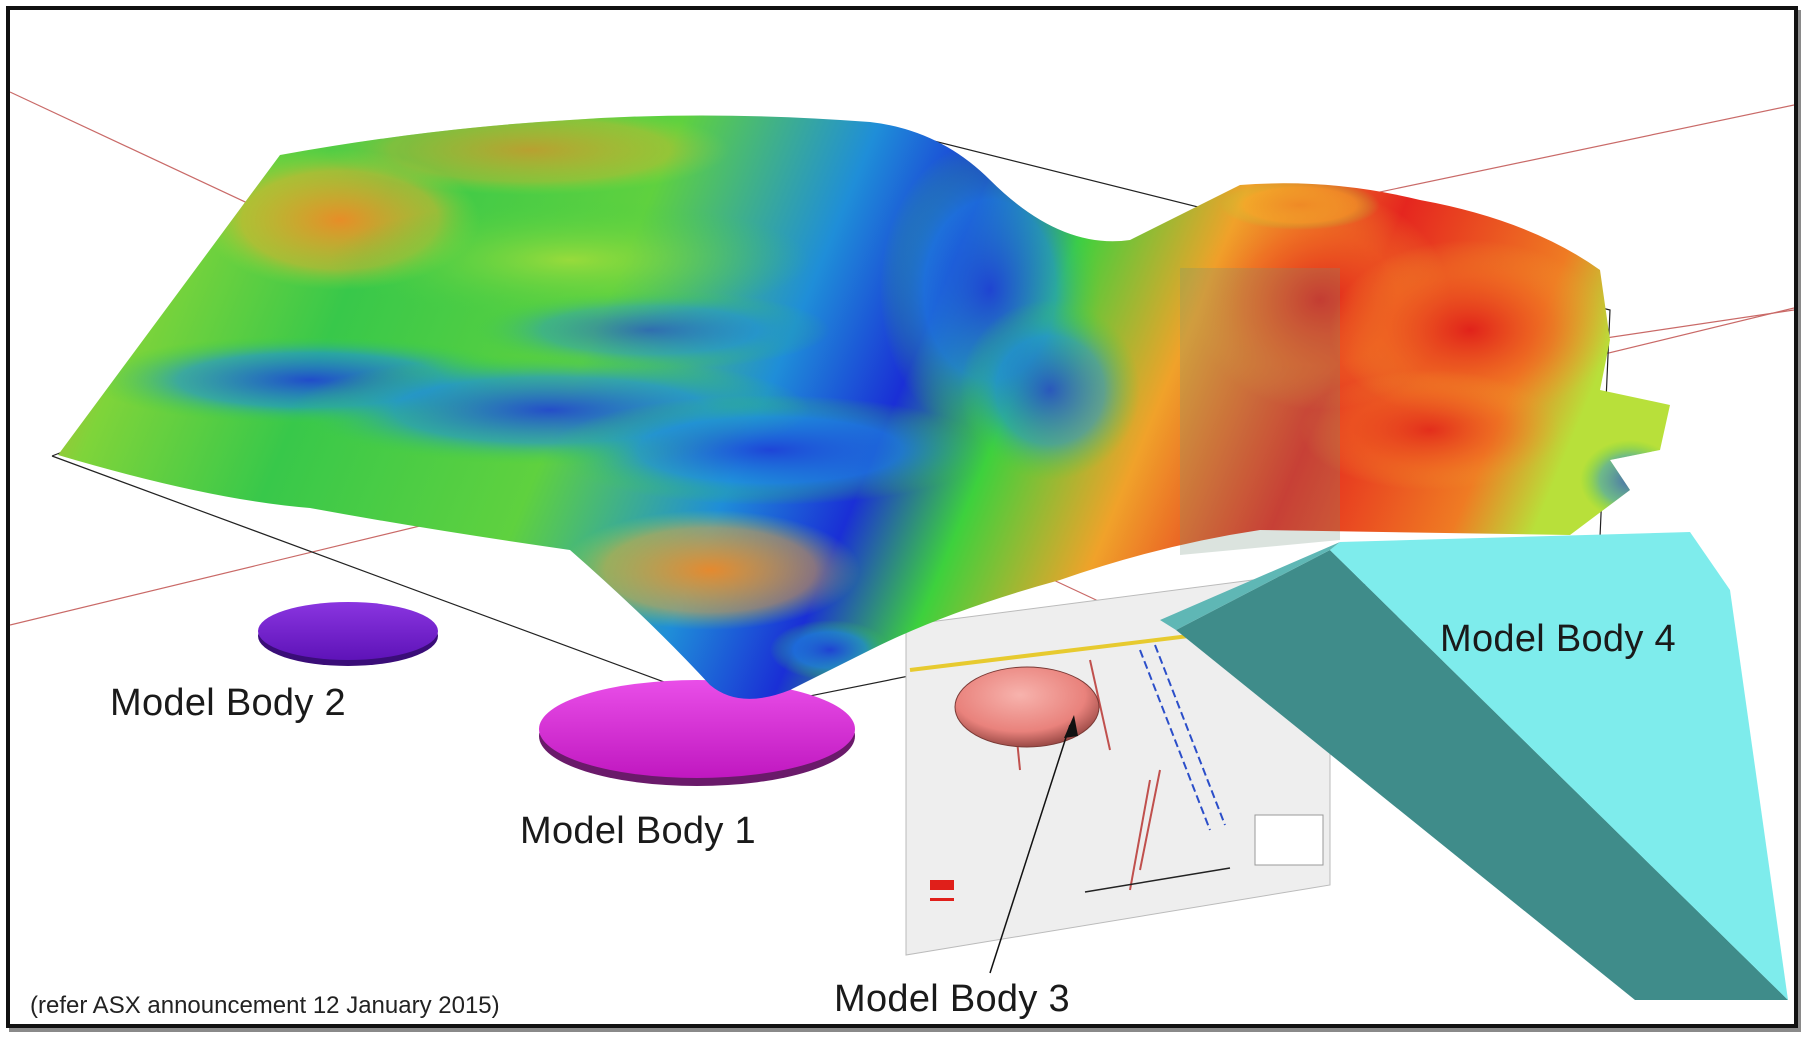 This screenshot has height=1041, width=1808. What do you see at coordinates (1027, 820) in the screenshot?
I see `model-body-3-ellipsoid` at bounding box center [1027, 820].